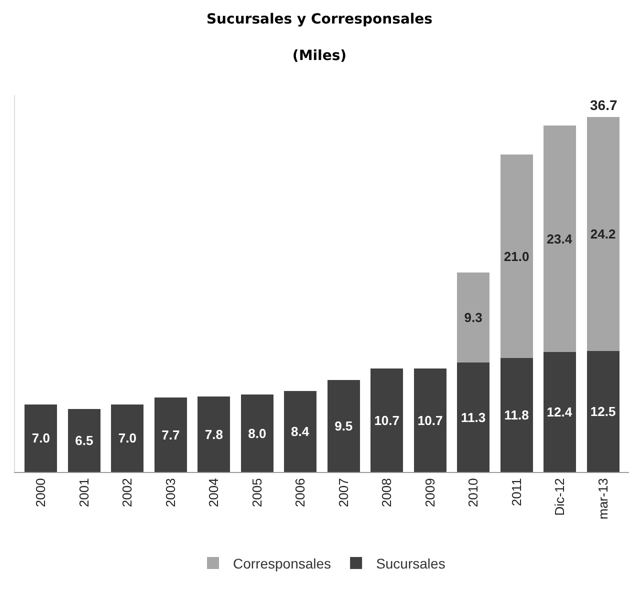 This screenshot has width=639, height=589. I want to click on legend-label: Corresponsales, so click(282, 563).